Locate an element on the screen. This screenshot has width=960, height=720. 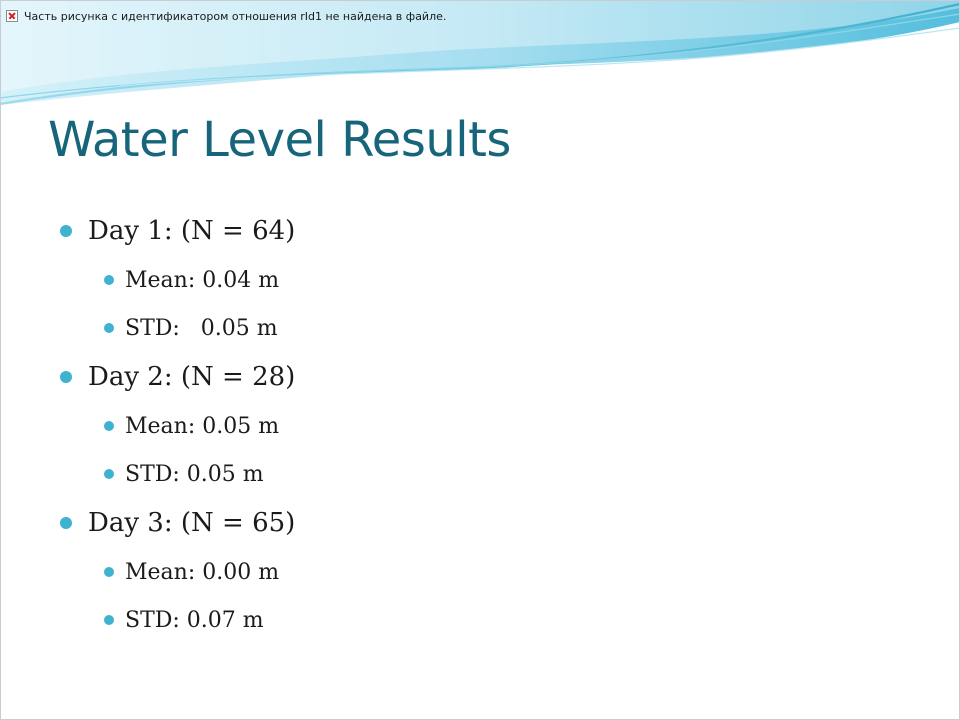
bullet-text: Mean: 0.04 m is located at coordinates (202, 280).